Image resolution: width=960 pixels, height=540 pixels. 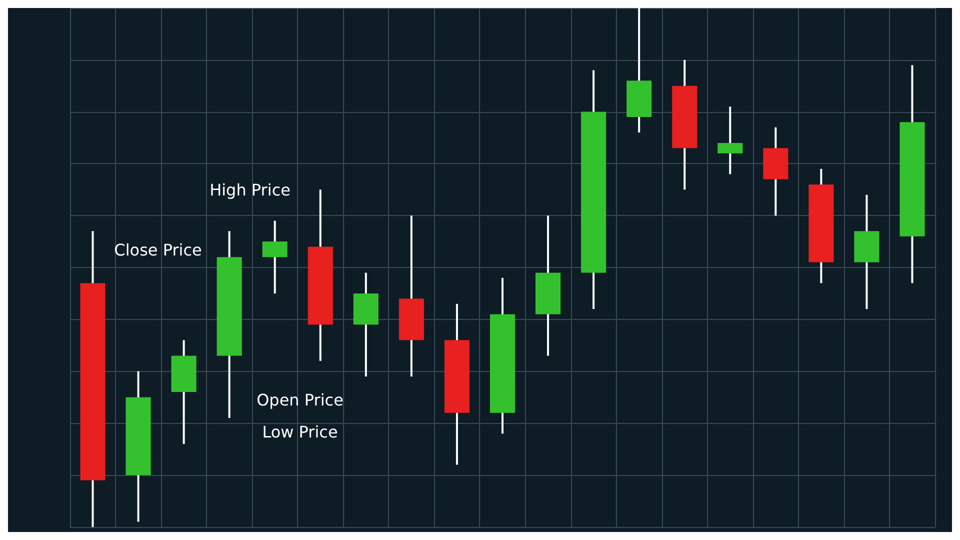 What do you see at coordinates (730, 141) in the screenshot?
I see `candlestick` at bounding box center [730, 141].